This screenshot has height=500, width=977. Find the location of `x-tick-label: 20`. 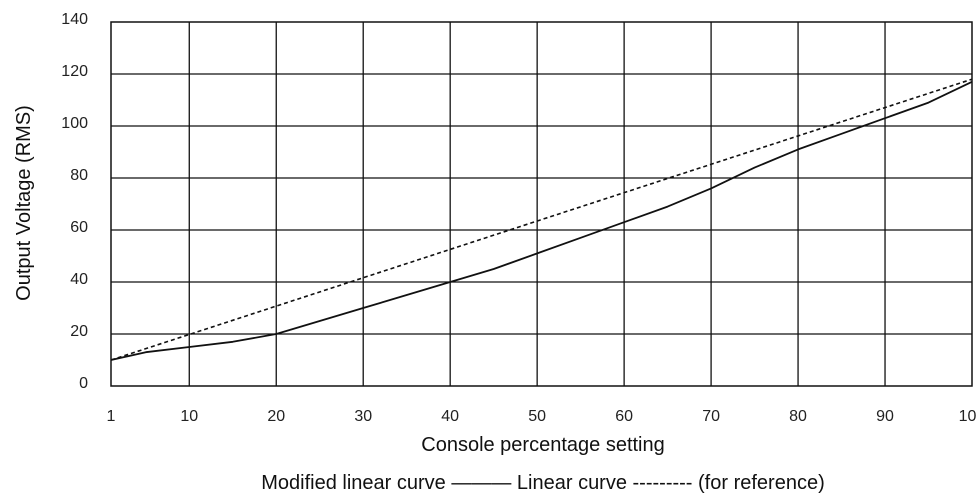

x-tick-label: 20 is located at coordinates (276, 416).